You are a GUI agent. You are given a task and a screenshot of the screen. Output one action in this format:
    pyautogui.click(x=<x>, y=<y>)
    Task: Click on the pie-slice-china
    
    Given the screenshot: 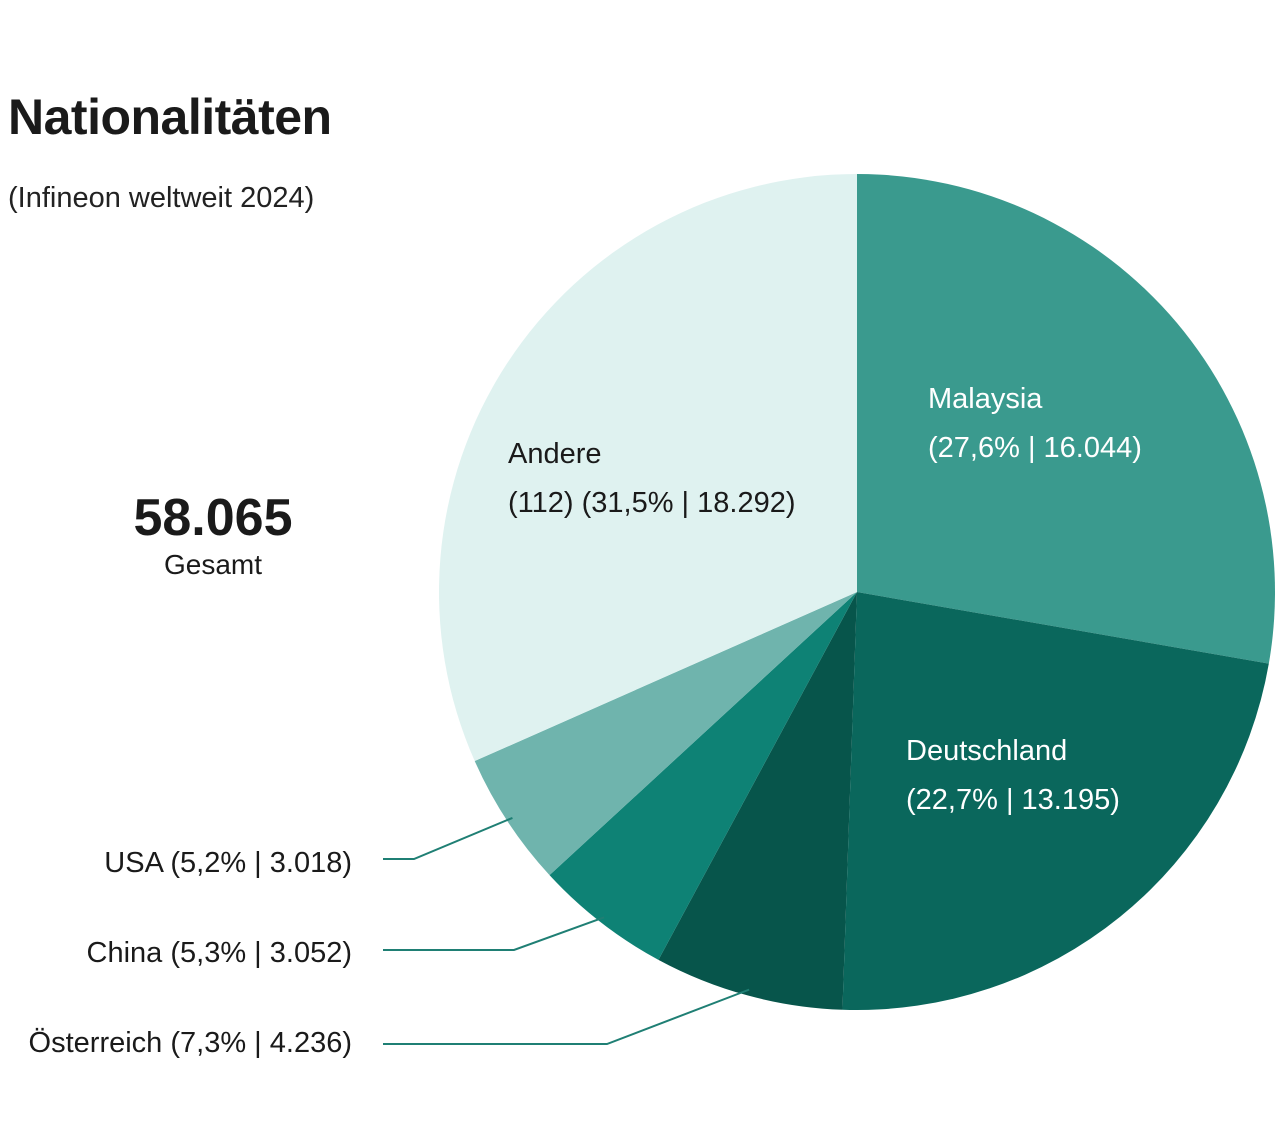 What is the action you would take?
    pyautogui.click(x=703, y=776)
    